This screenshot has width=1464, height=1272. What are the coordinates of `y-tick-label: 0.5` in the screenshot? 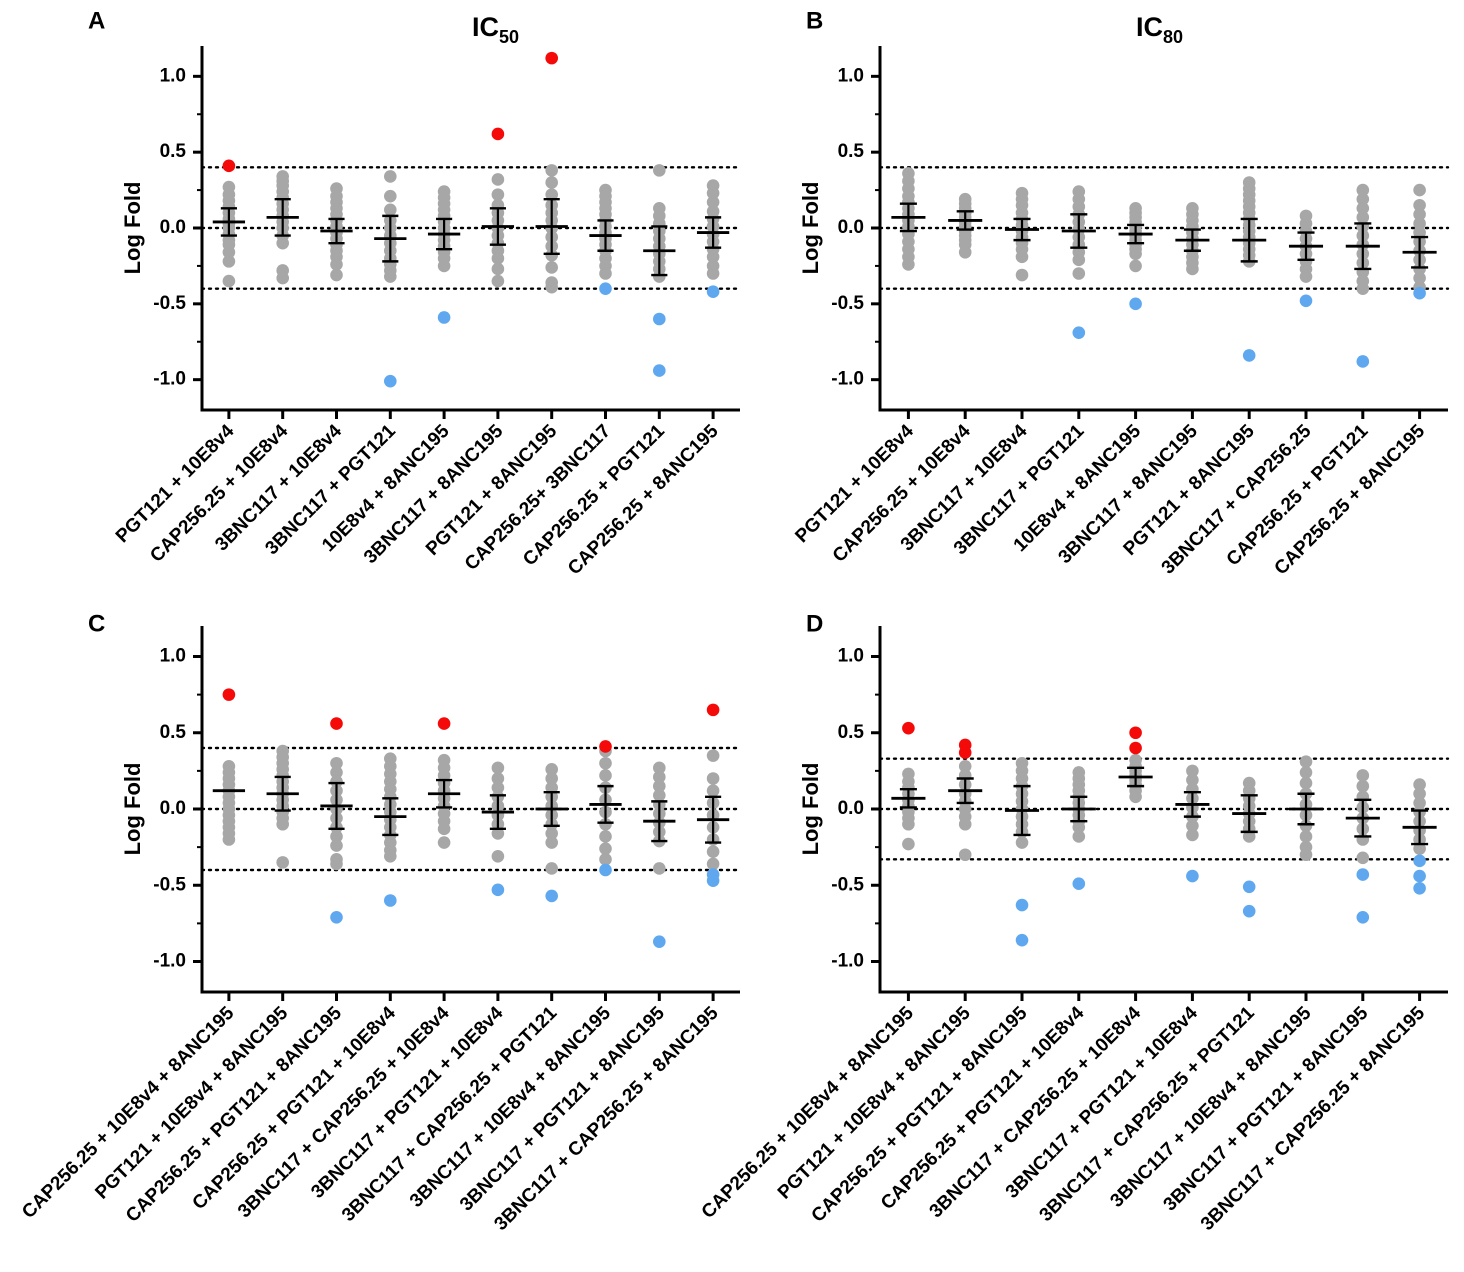 It's located at (851, 732).